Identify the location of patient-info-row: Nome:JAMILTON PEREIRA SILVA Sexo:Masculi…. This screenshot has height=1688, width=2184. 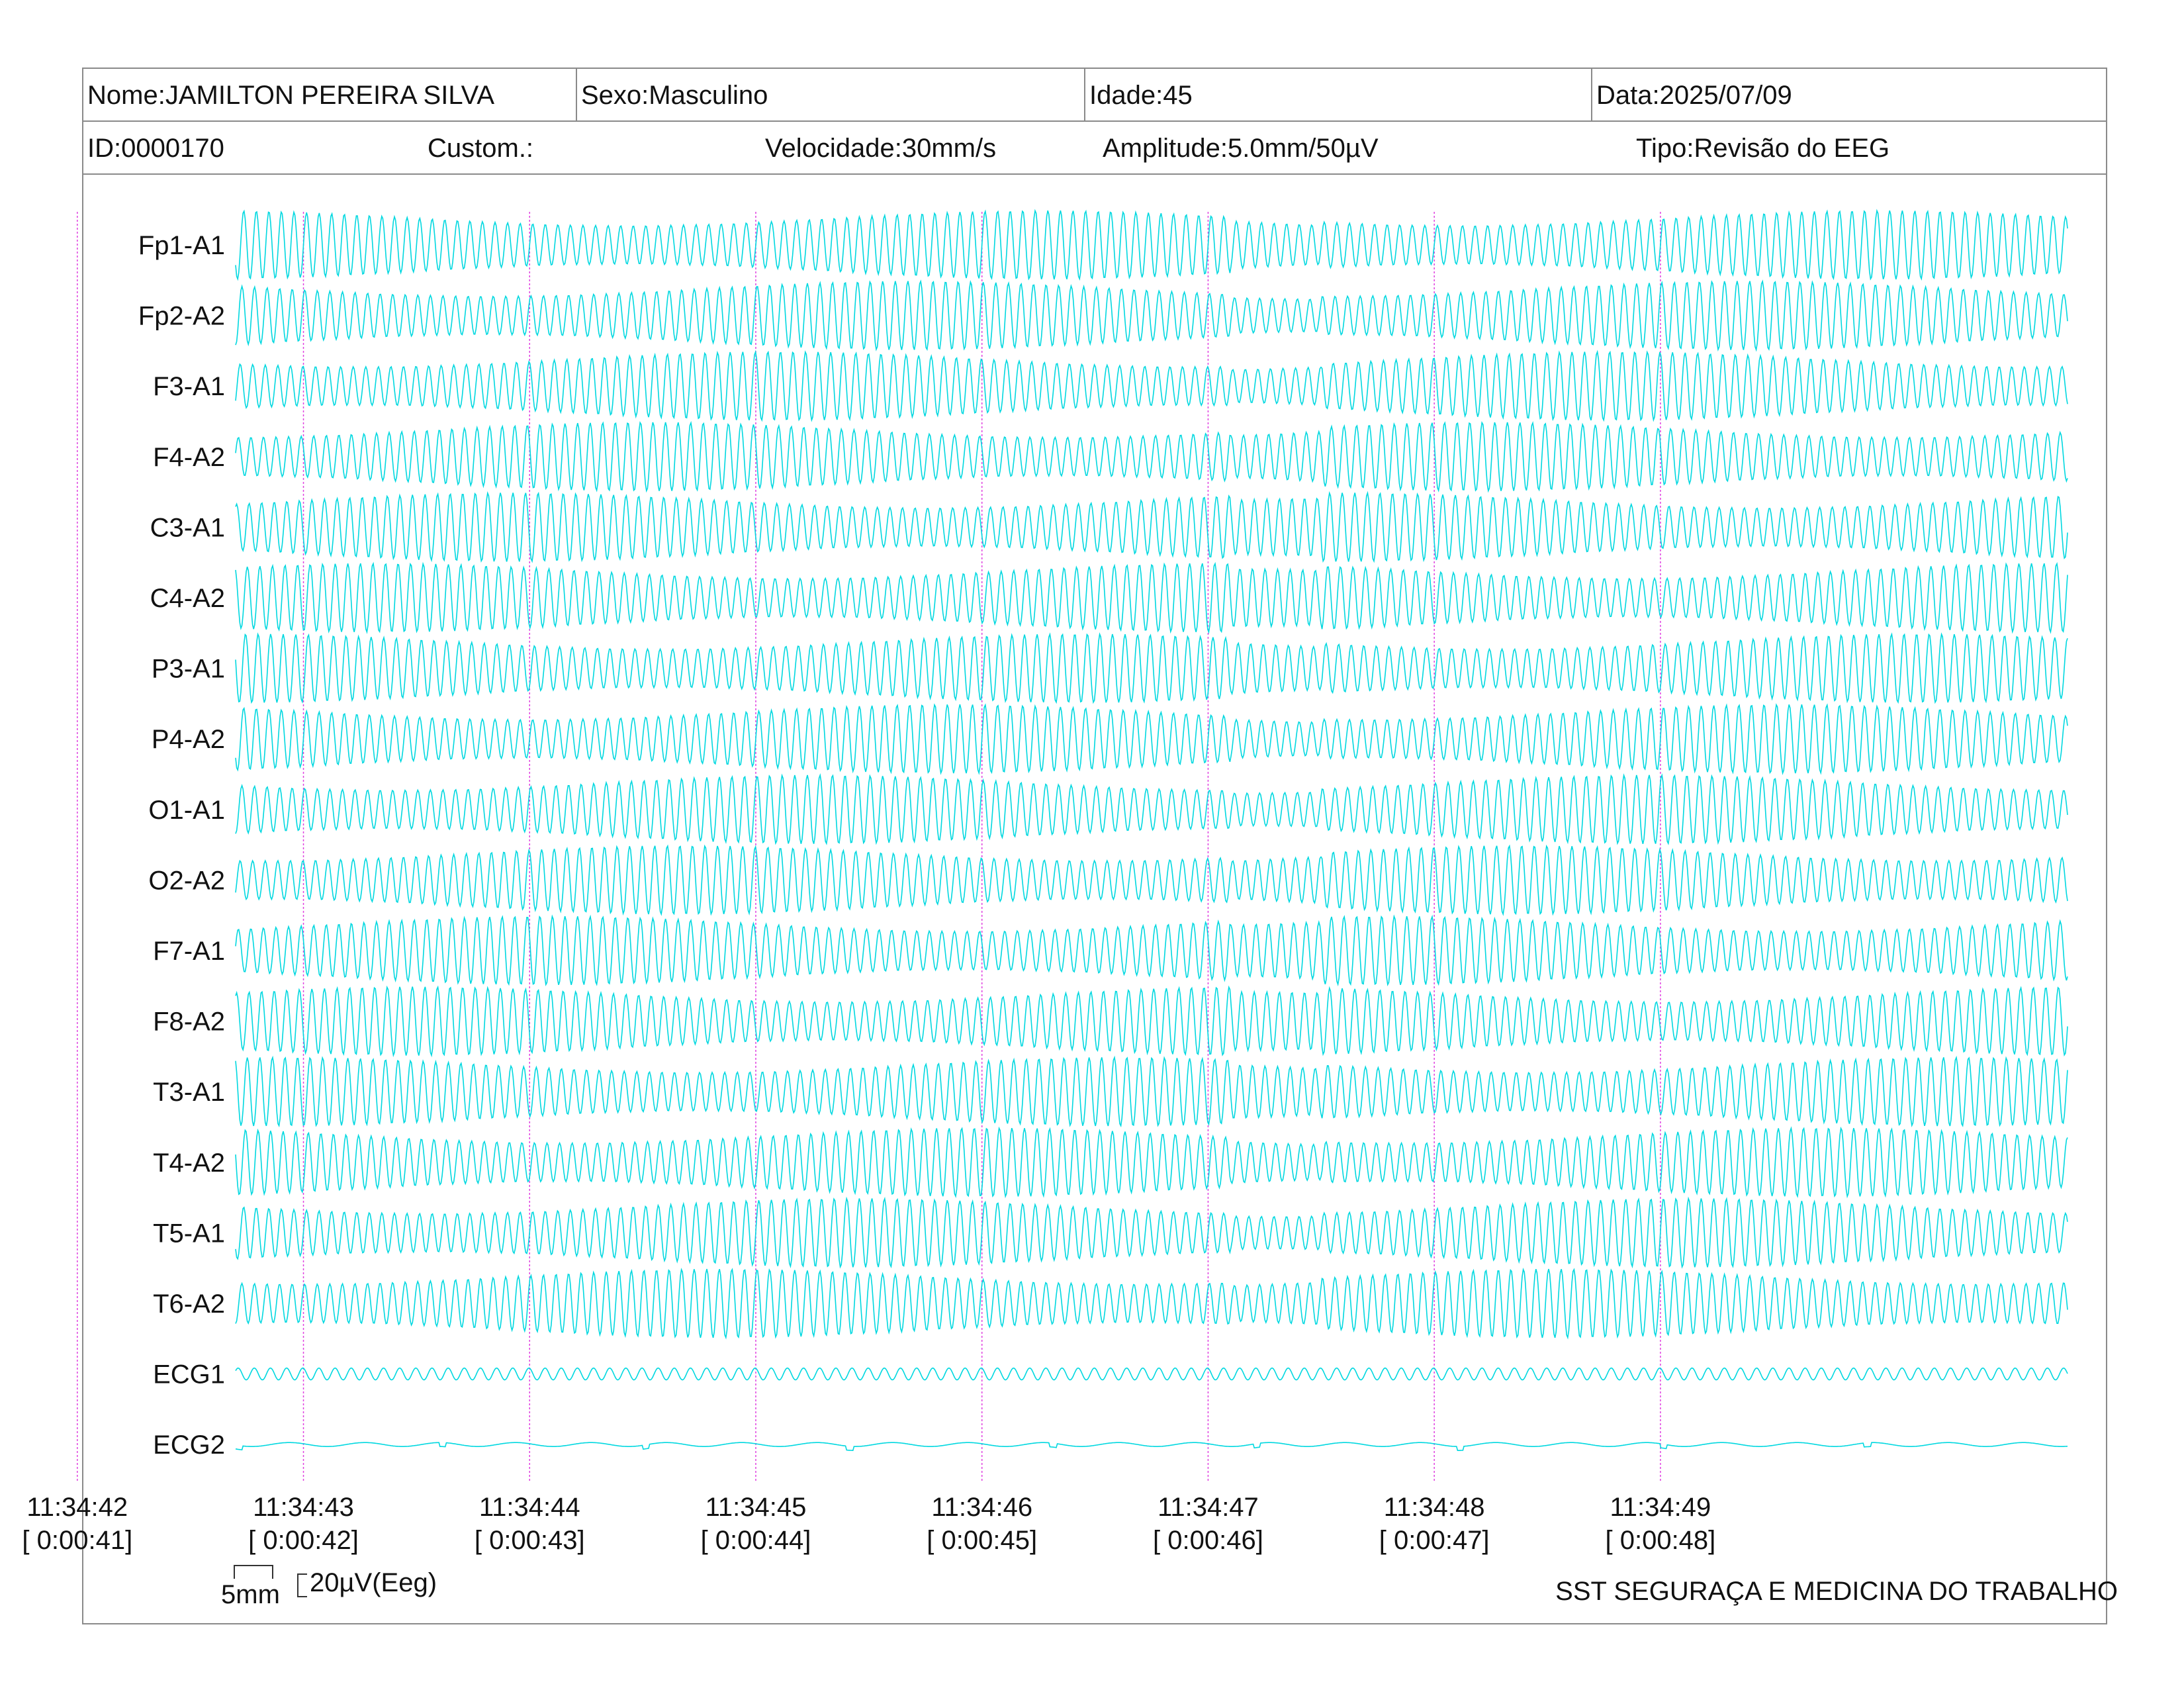
(1094, 95).